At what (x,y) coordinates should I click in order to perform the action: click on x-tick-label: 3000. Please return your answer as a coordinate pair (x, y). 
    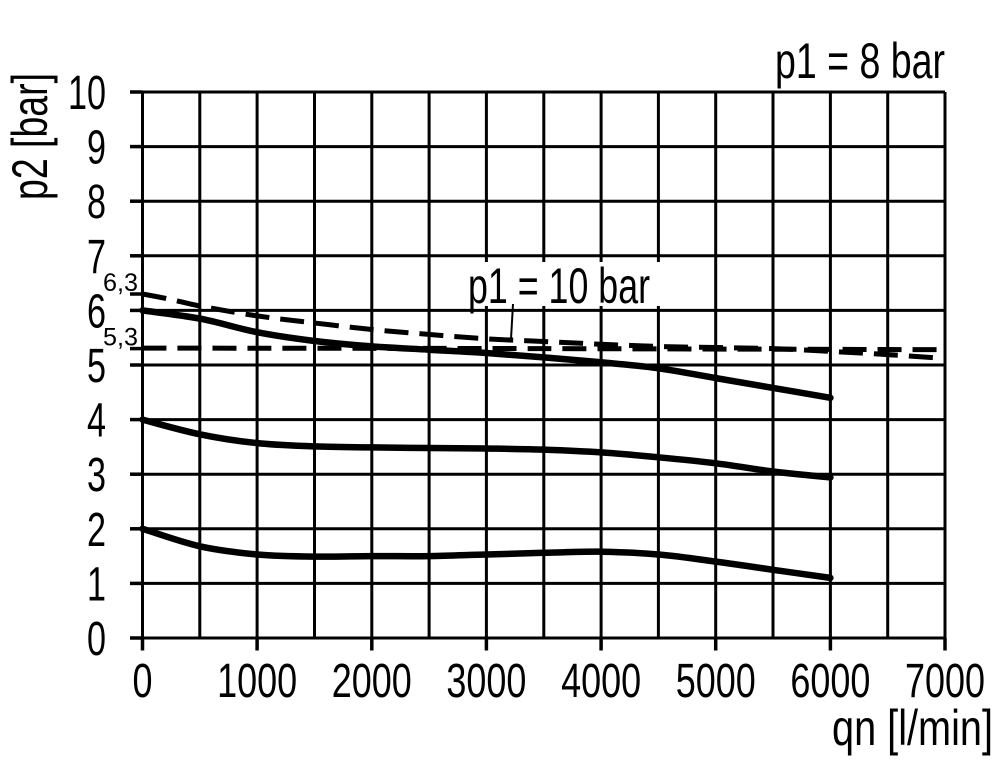
    Looking at the image, I should click on (486, 681).